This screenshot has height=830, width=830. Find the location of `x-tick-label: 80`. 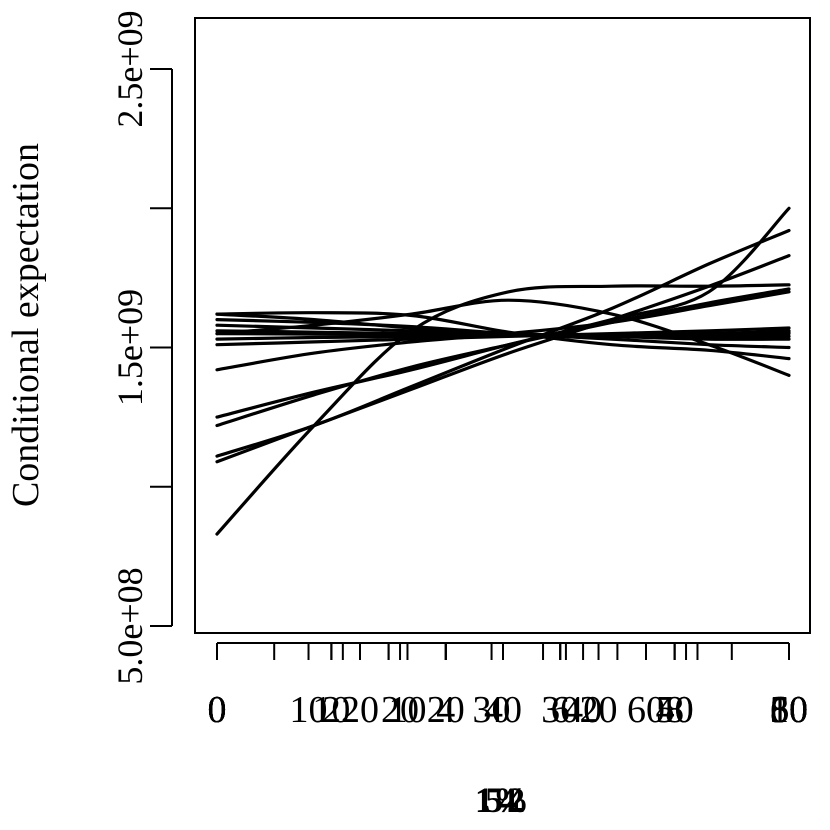

x-tick-label: 80 is located at coordinates (789, 710).